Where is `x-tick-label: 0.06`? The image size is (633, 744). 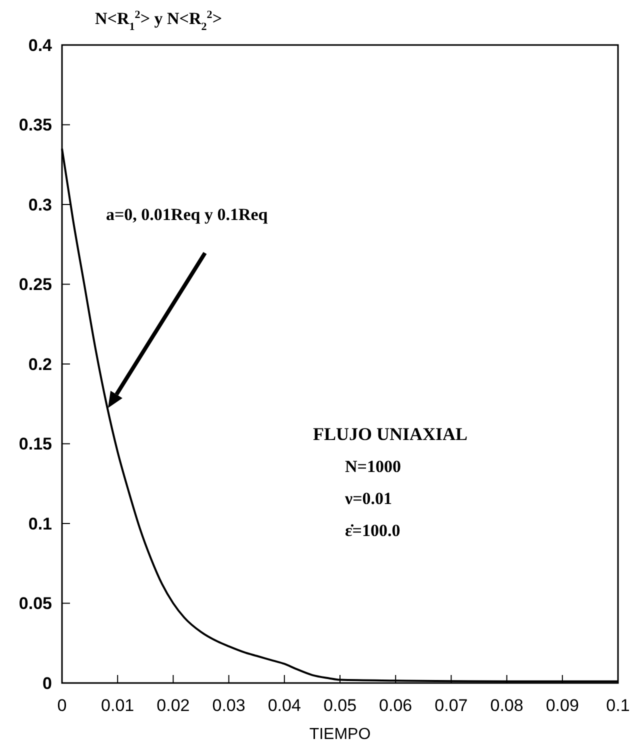
x-tick-label: 0.06 is located at coordinates (395, 705).